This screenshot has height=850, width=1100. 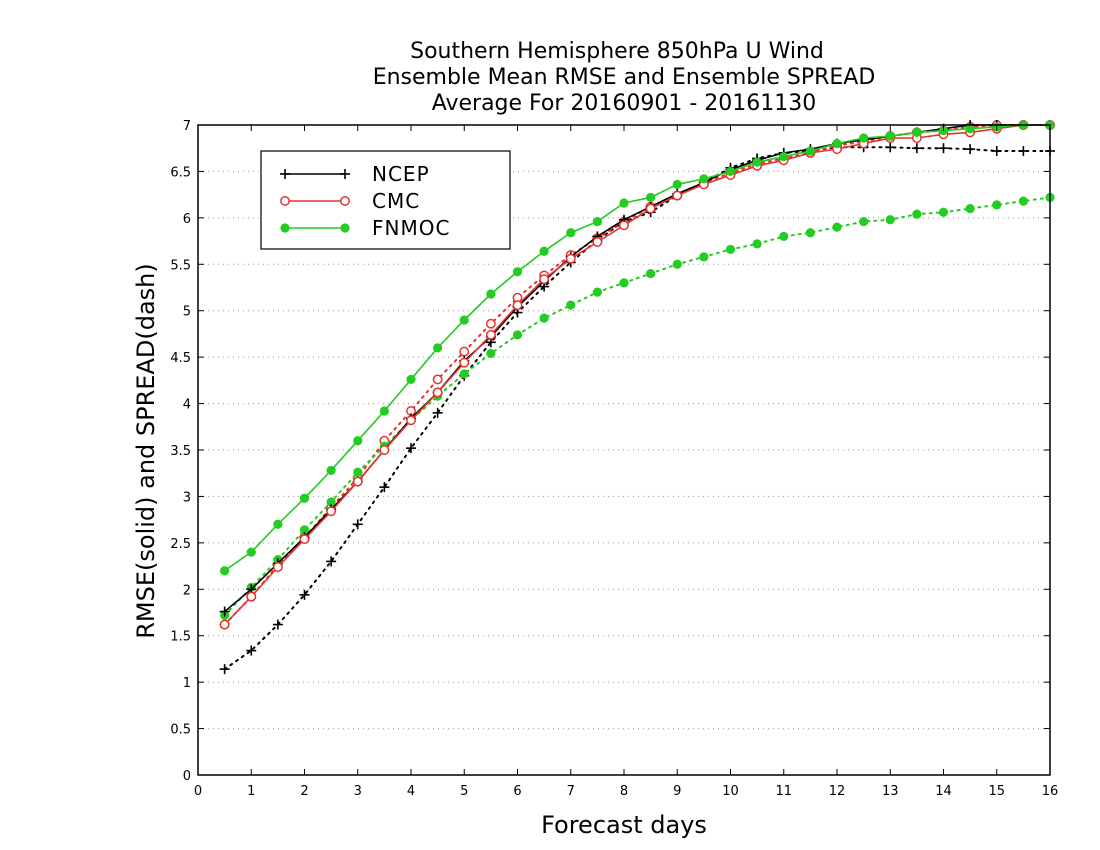 I want to click on x-axis-label: Forecast days, so click(x=624, y=825).